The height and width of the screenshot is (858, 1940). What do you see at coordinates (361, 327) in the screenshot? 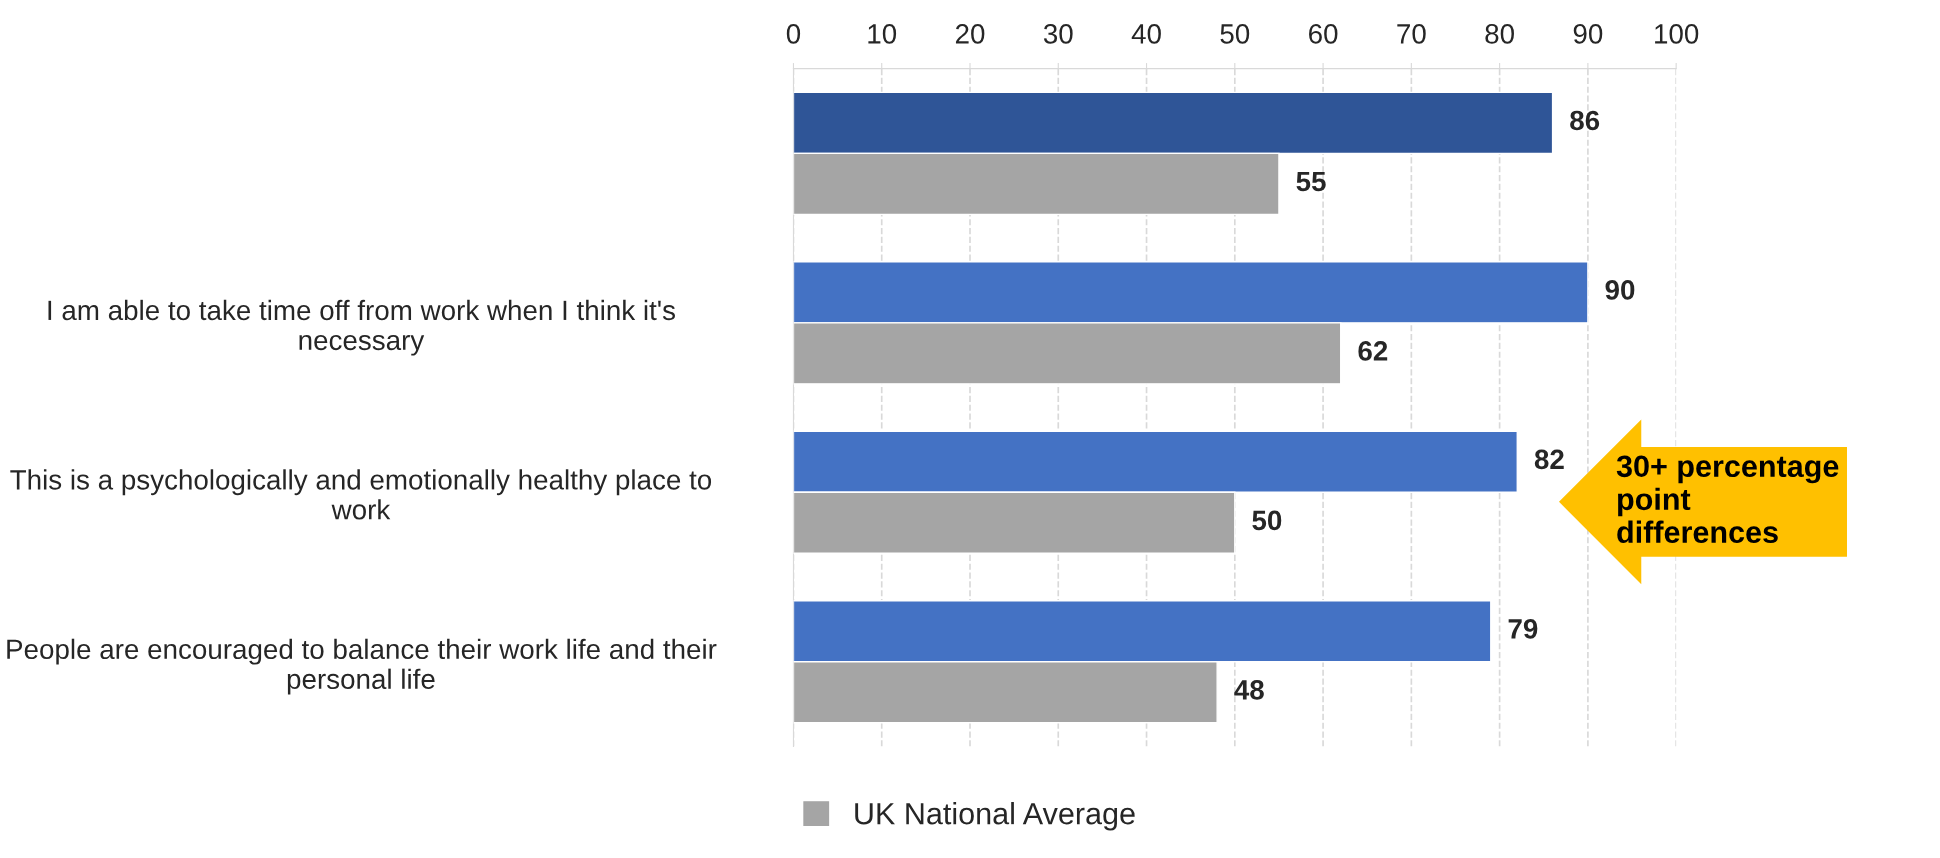
I see `y-tick-label: I am able to take time off from work when I think it's necessary` at bounding box center [361, 327].